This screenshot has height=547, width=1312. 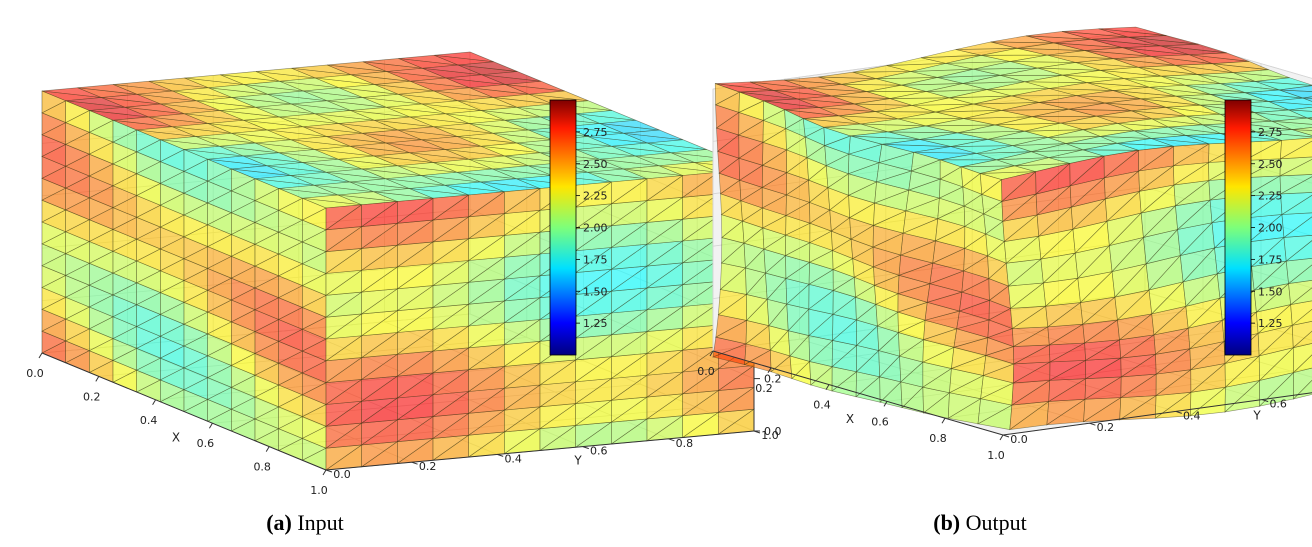 What do you see at coordinates (1270, 228) in the screenshot?
I see `colorbar-tick-label: 2.00` at bounding box center [1270, 228].